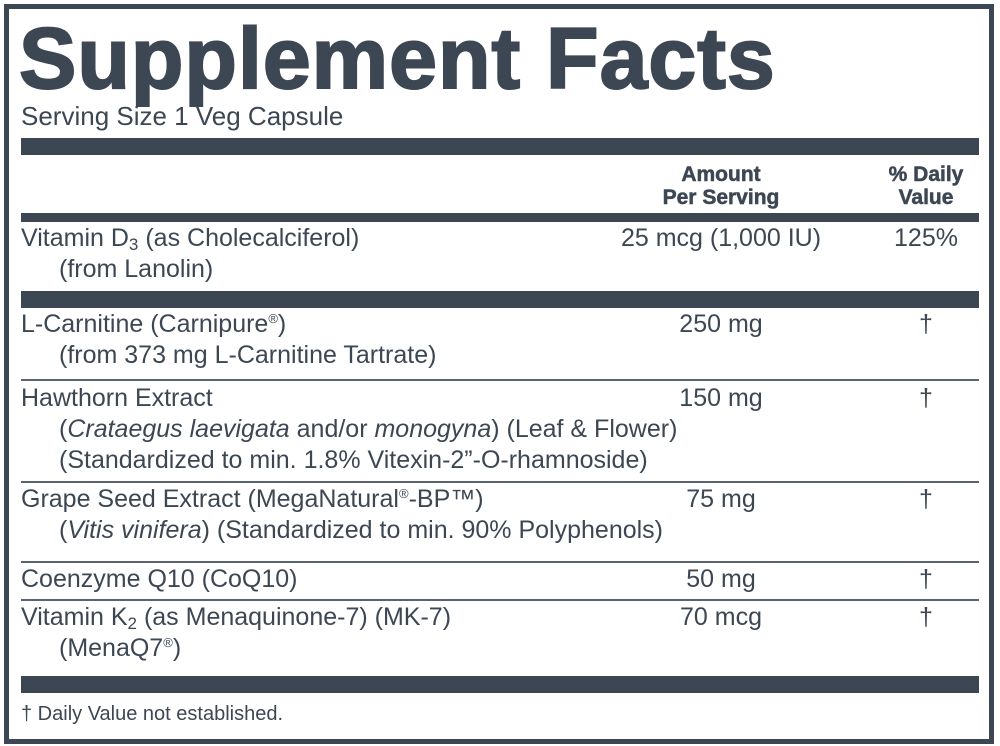 The height and width of the screenshot is (746, 1000). I want to click on text-segment: (from Lanolin), so click(136, 269).